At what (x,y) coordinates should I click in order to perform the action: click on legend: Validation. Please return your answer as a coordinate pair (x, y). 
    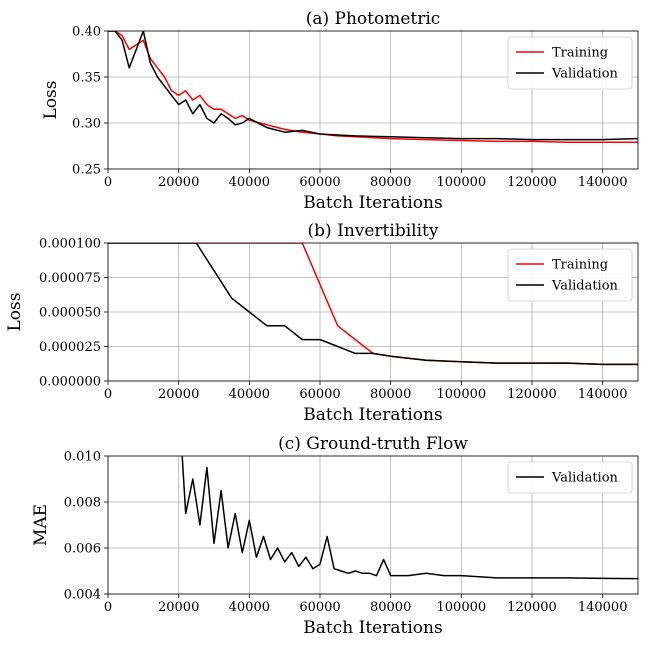
    Looking at the image, I should click on (570, 477).